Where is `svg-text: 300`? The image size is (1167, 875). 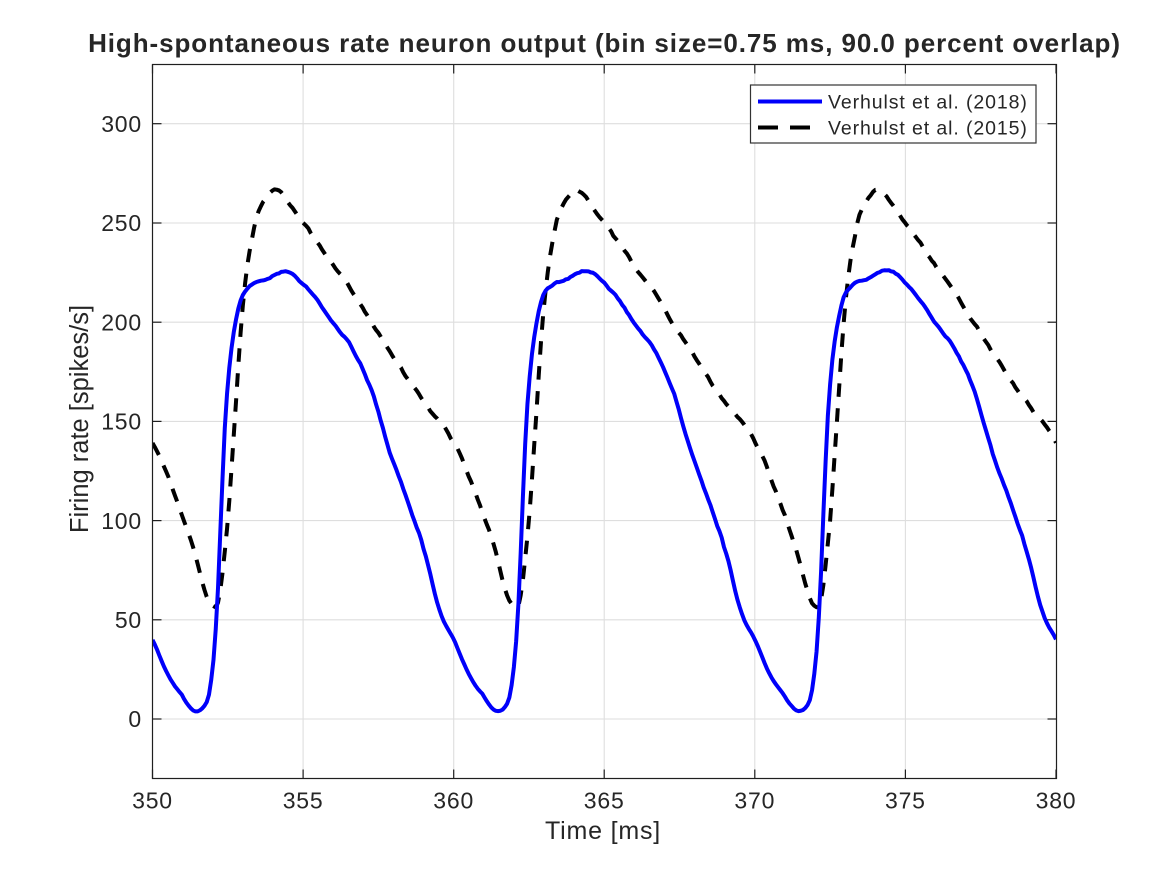
svg-text: 300 is located at coordinates (121, 124).